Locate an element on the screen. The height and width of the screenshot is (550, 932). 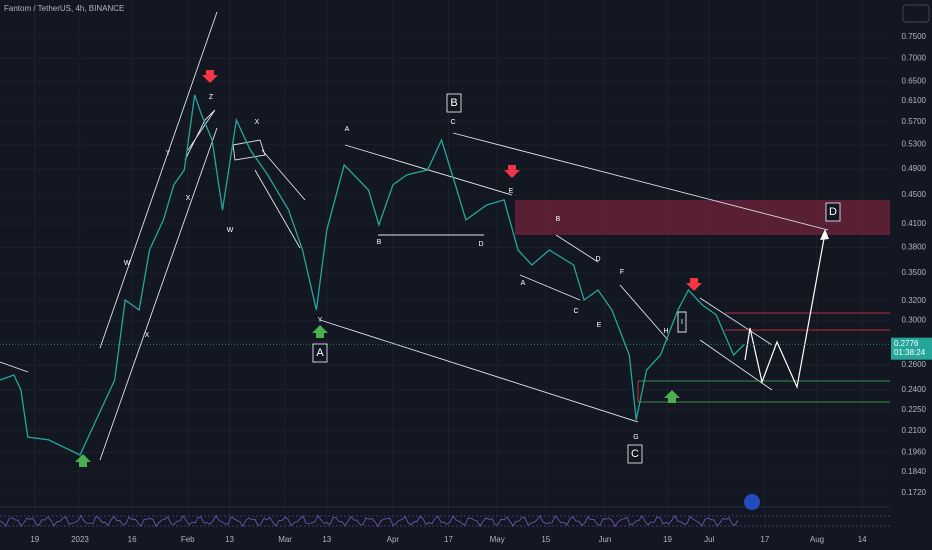
y-tick-label: 0.6500 is located at coordinates (914, 80).